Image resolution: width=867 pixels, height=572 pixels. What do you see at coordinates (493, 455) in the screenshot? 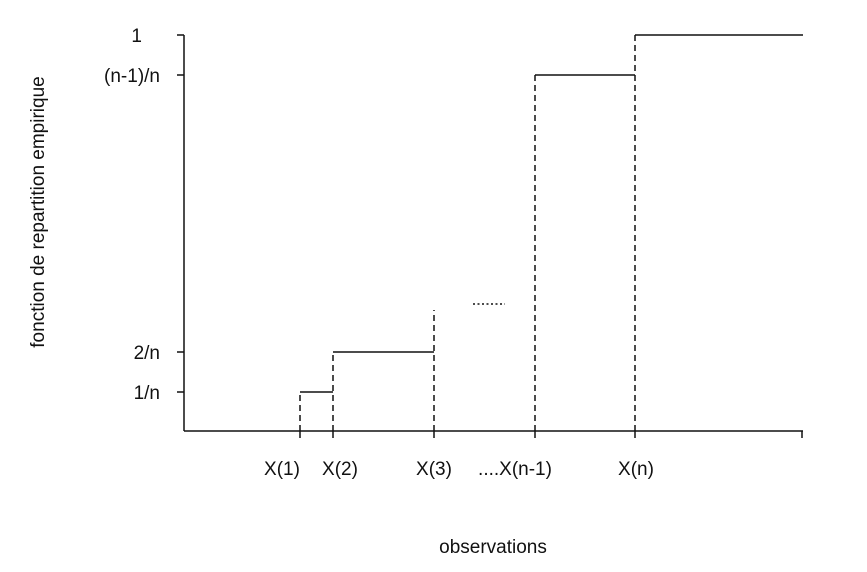
I see `x-axis: X(1) X(2) X(3) ....X(n-1) X(n)` at bounding box center [493, 455].